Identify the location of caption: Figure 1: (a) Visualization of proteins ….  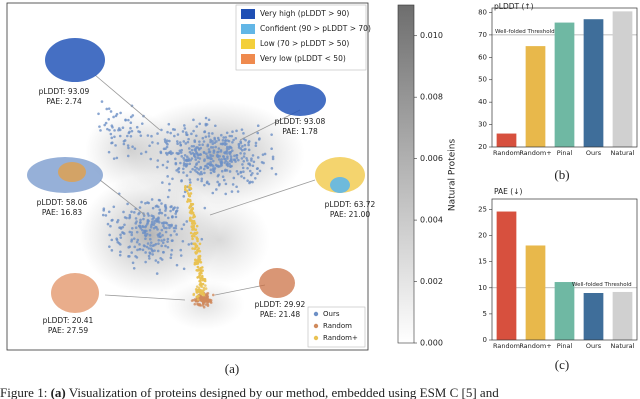
(249, 392).